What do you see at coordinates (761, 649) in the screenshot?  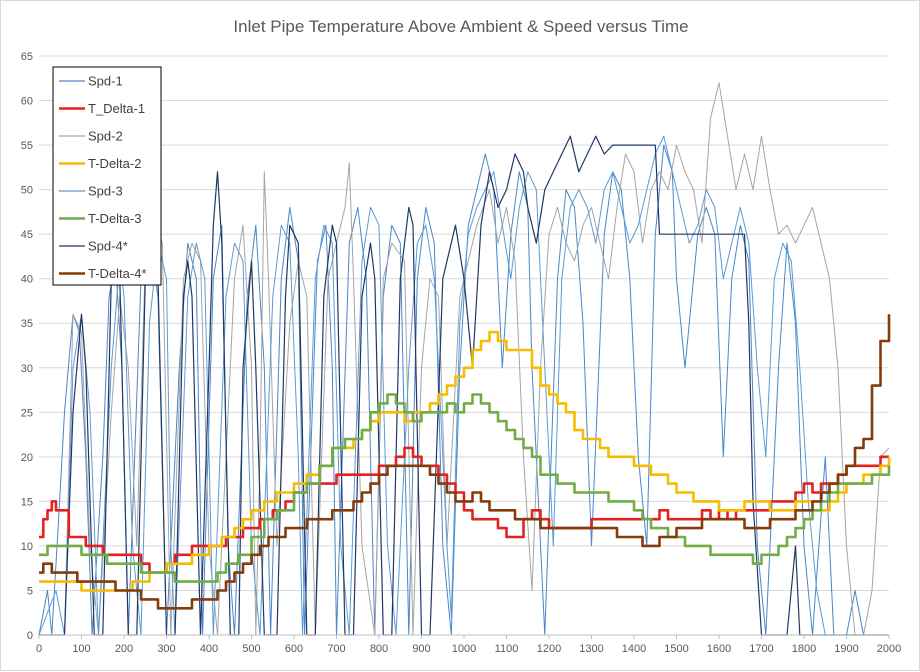 I see `x-tick-label: 1700` at bounding box center [761, 649].